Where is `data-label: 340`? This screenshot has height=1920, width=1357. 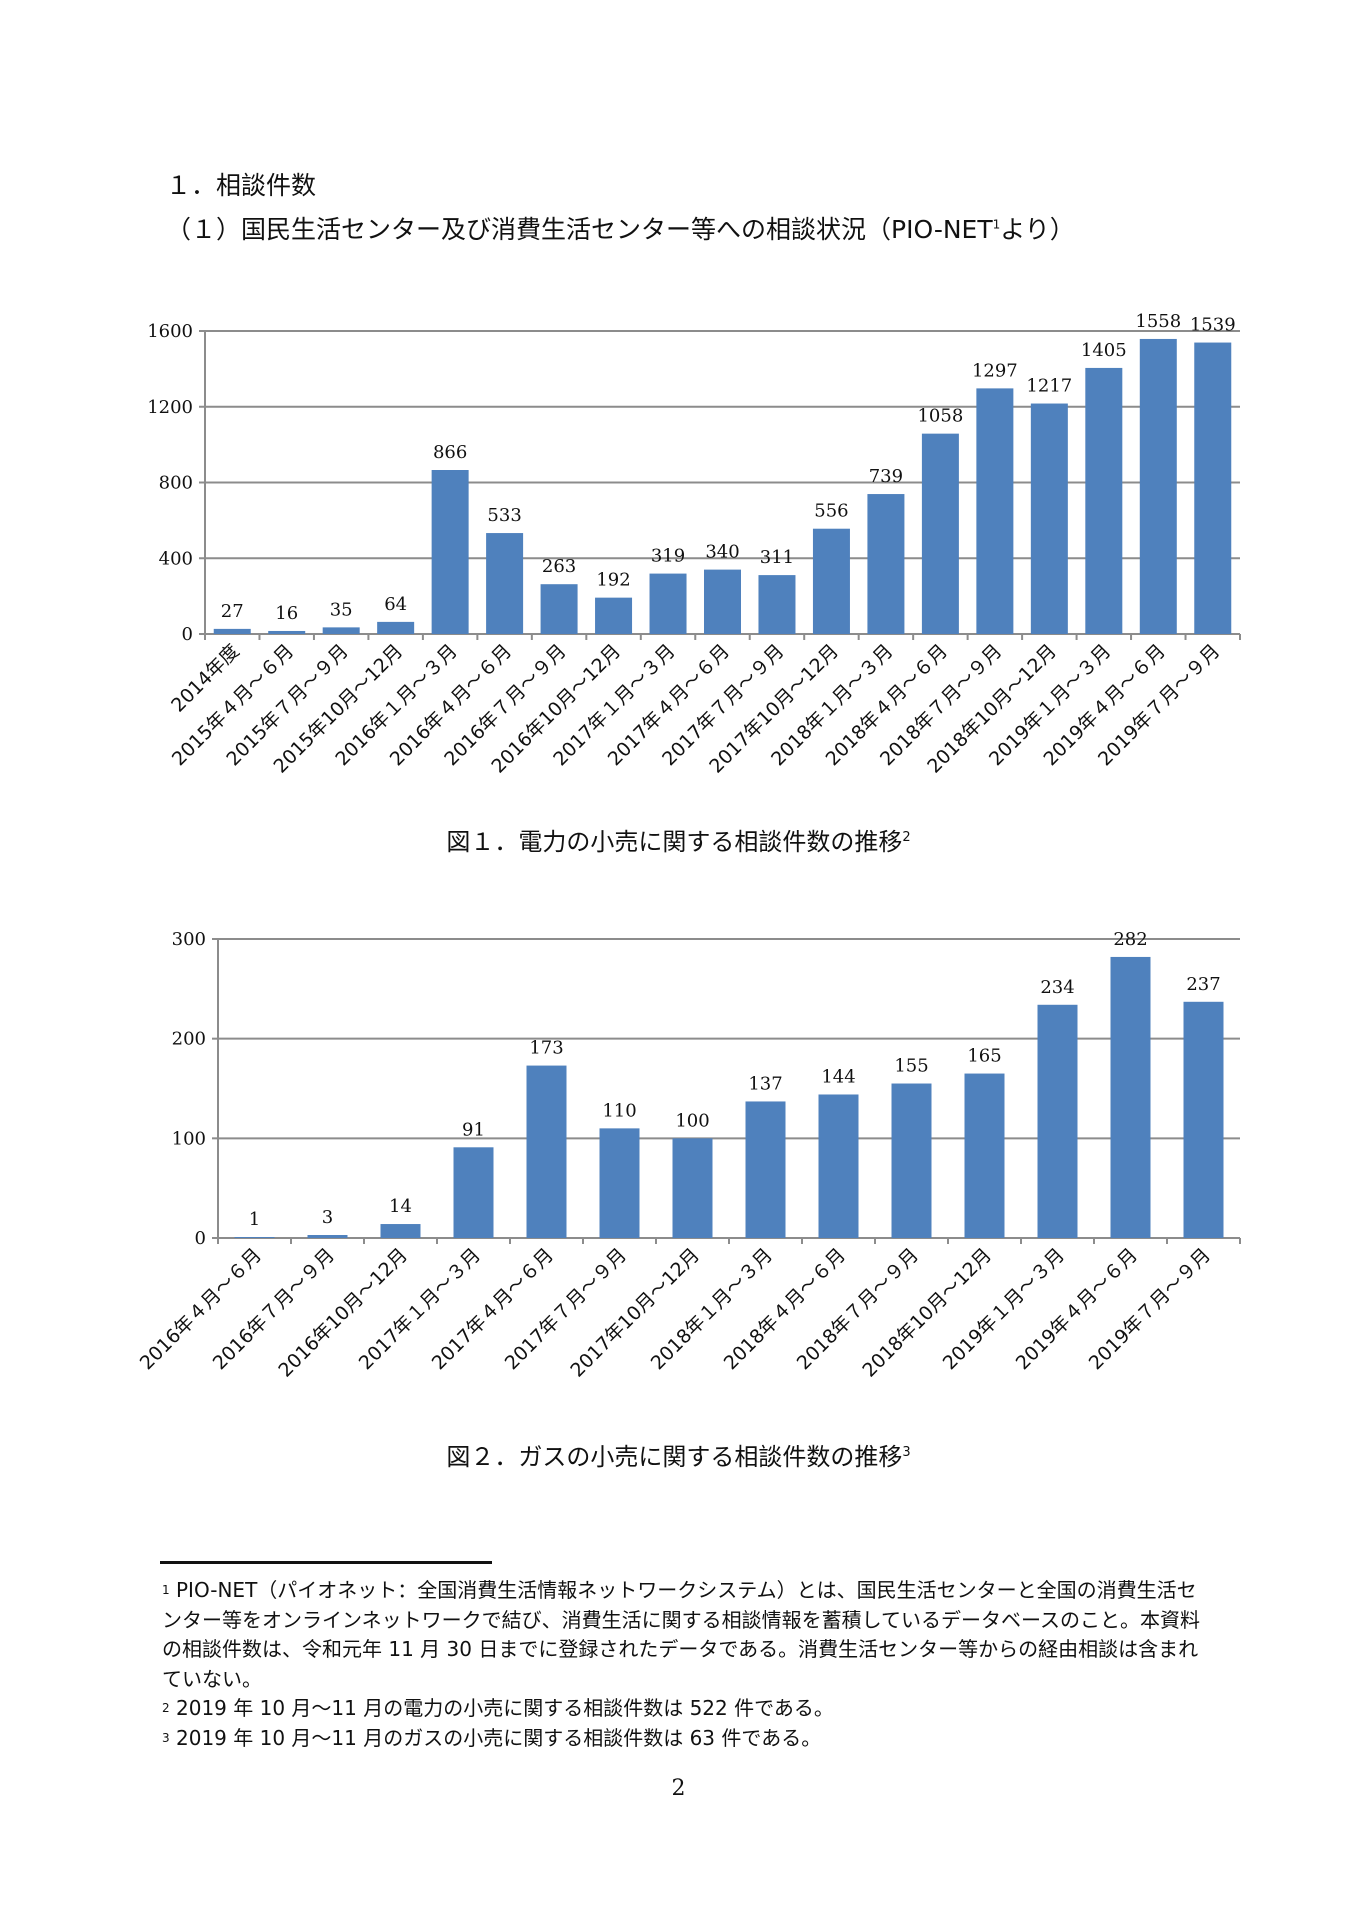 data-label: 340 is located at coordinates (722, 552).